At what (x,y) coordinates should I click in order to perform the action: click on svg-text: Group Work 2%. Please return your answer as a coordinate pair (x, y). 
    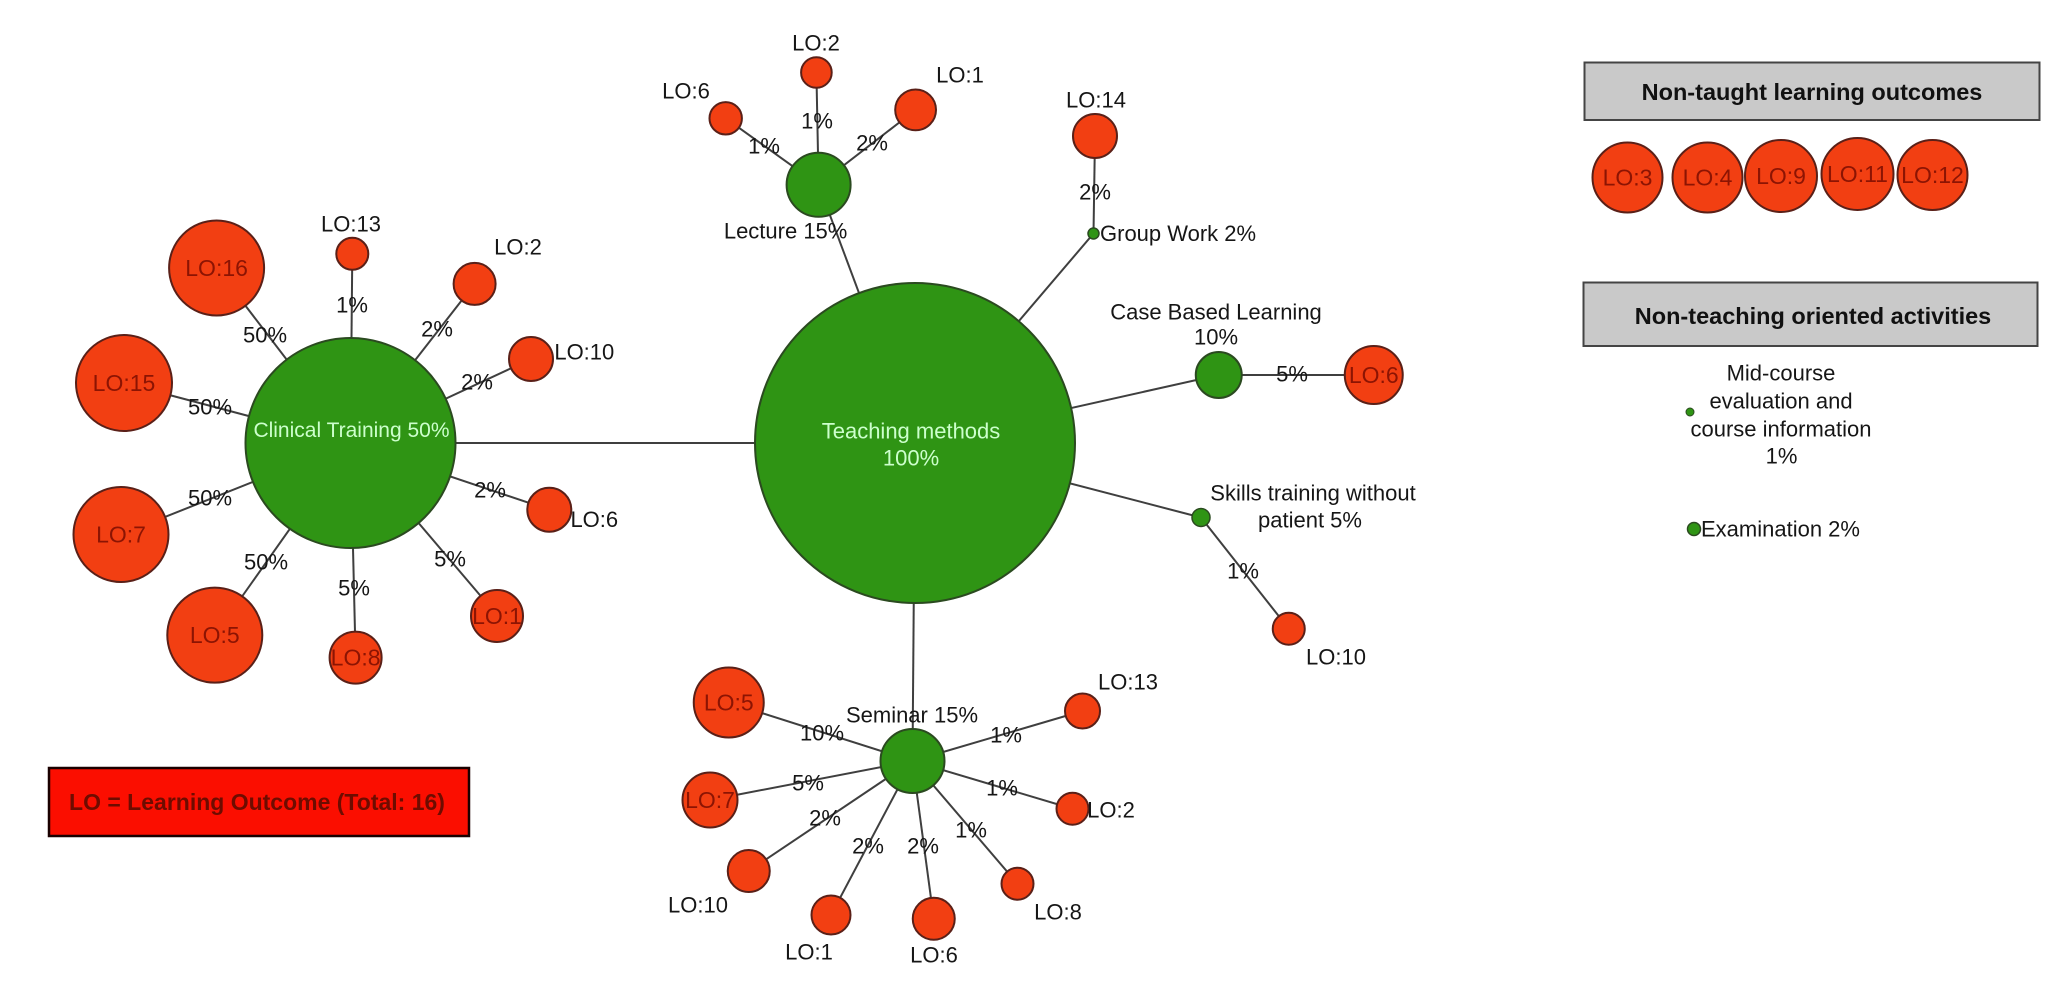
    Looking at the image, I should click on (1178, 233).